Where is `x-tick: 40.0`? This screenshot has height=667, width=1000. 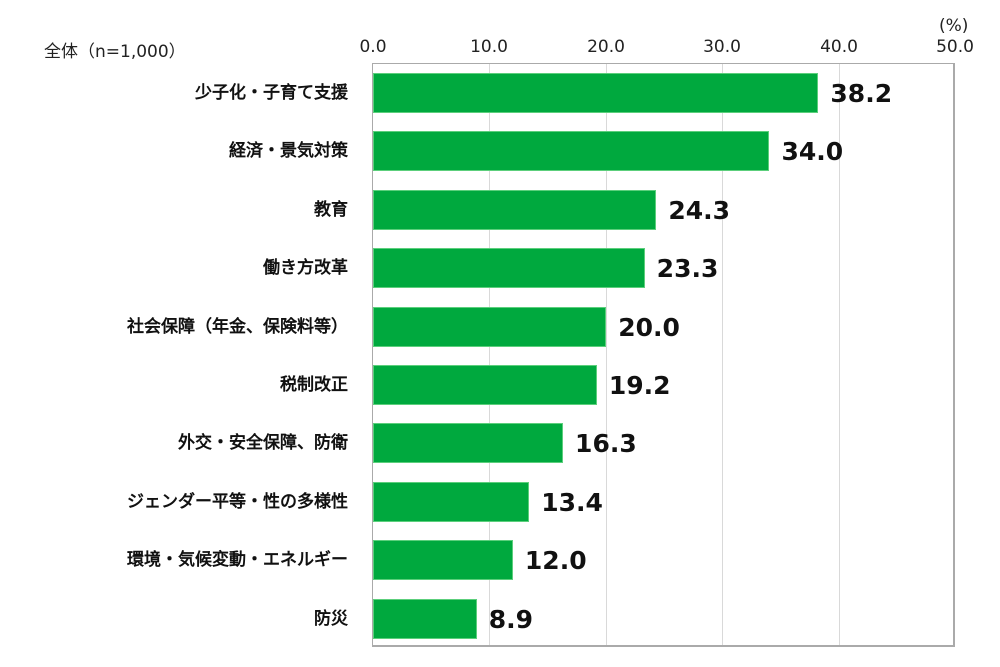
x-tick: 40.0 is located at coordinates (839, 47).